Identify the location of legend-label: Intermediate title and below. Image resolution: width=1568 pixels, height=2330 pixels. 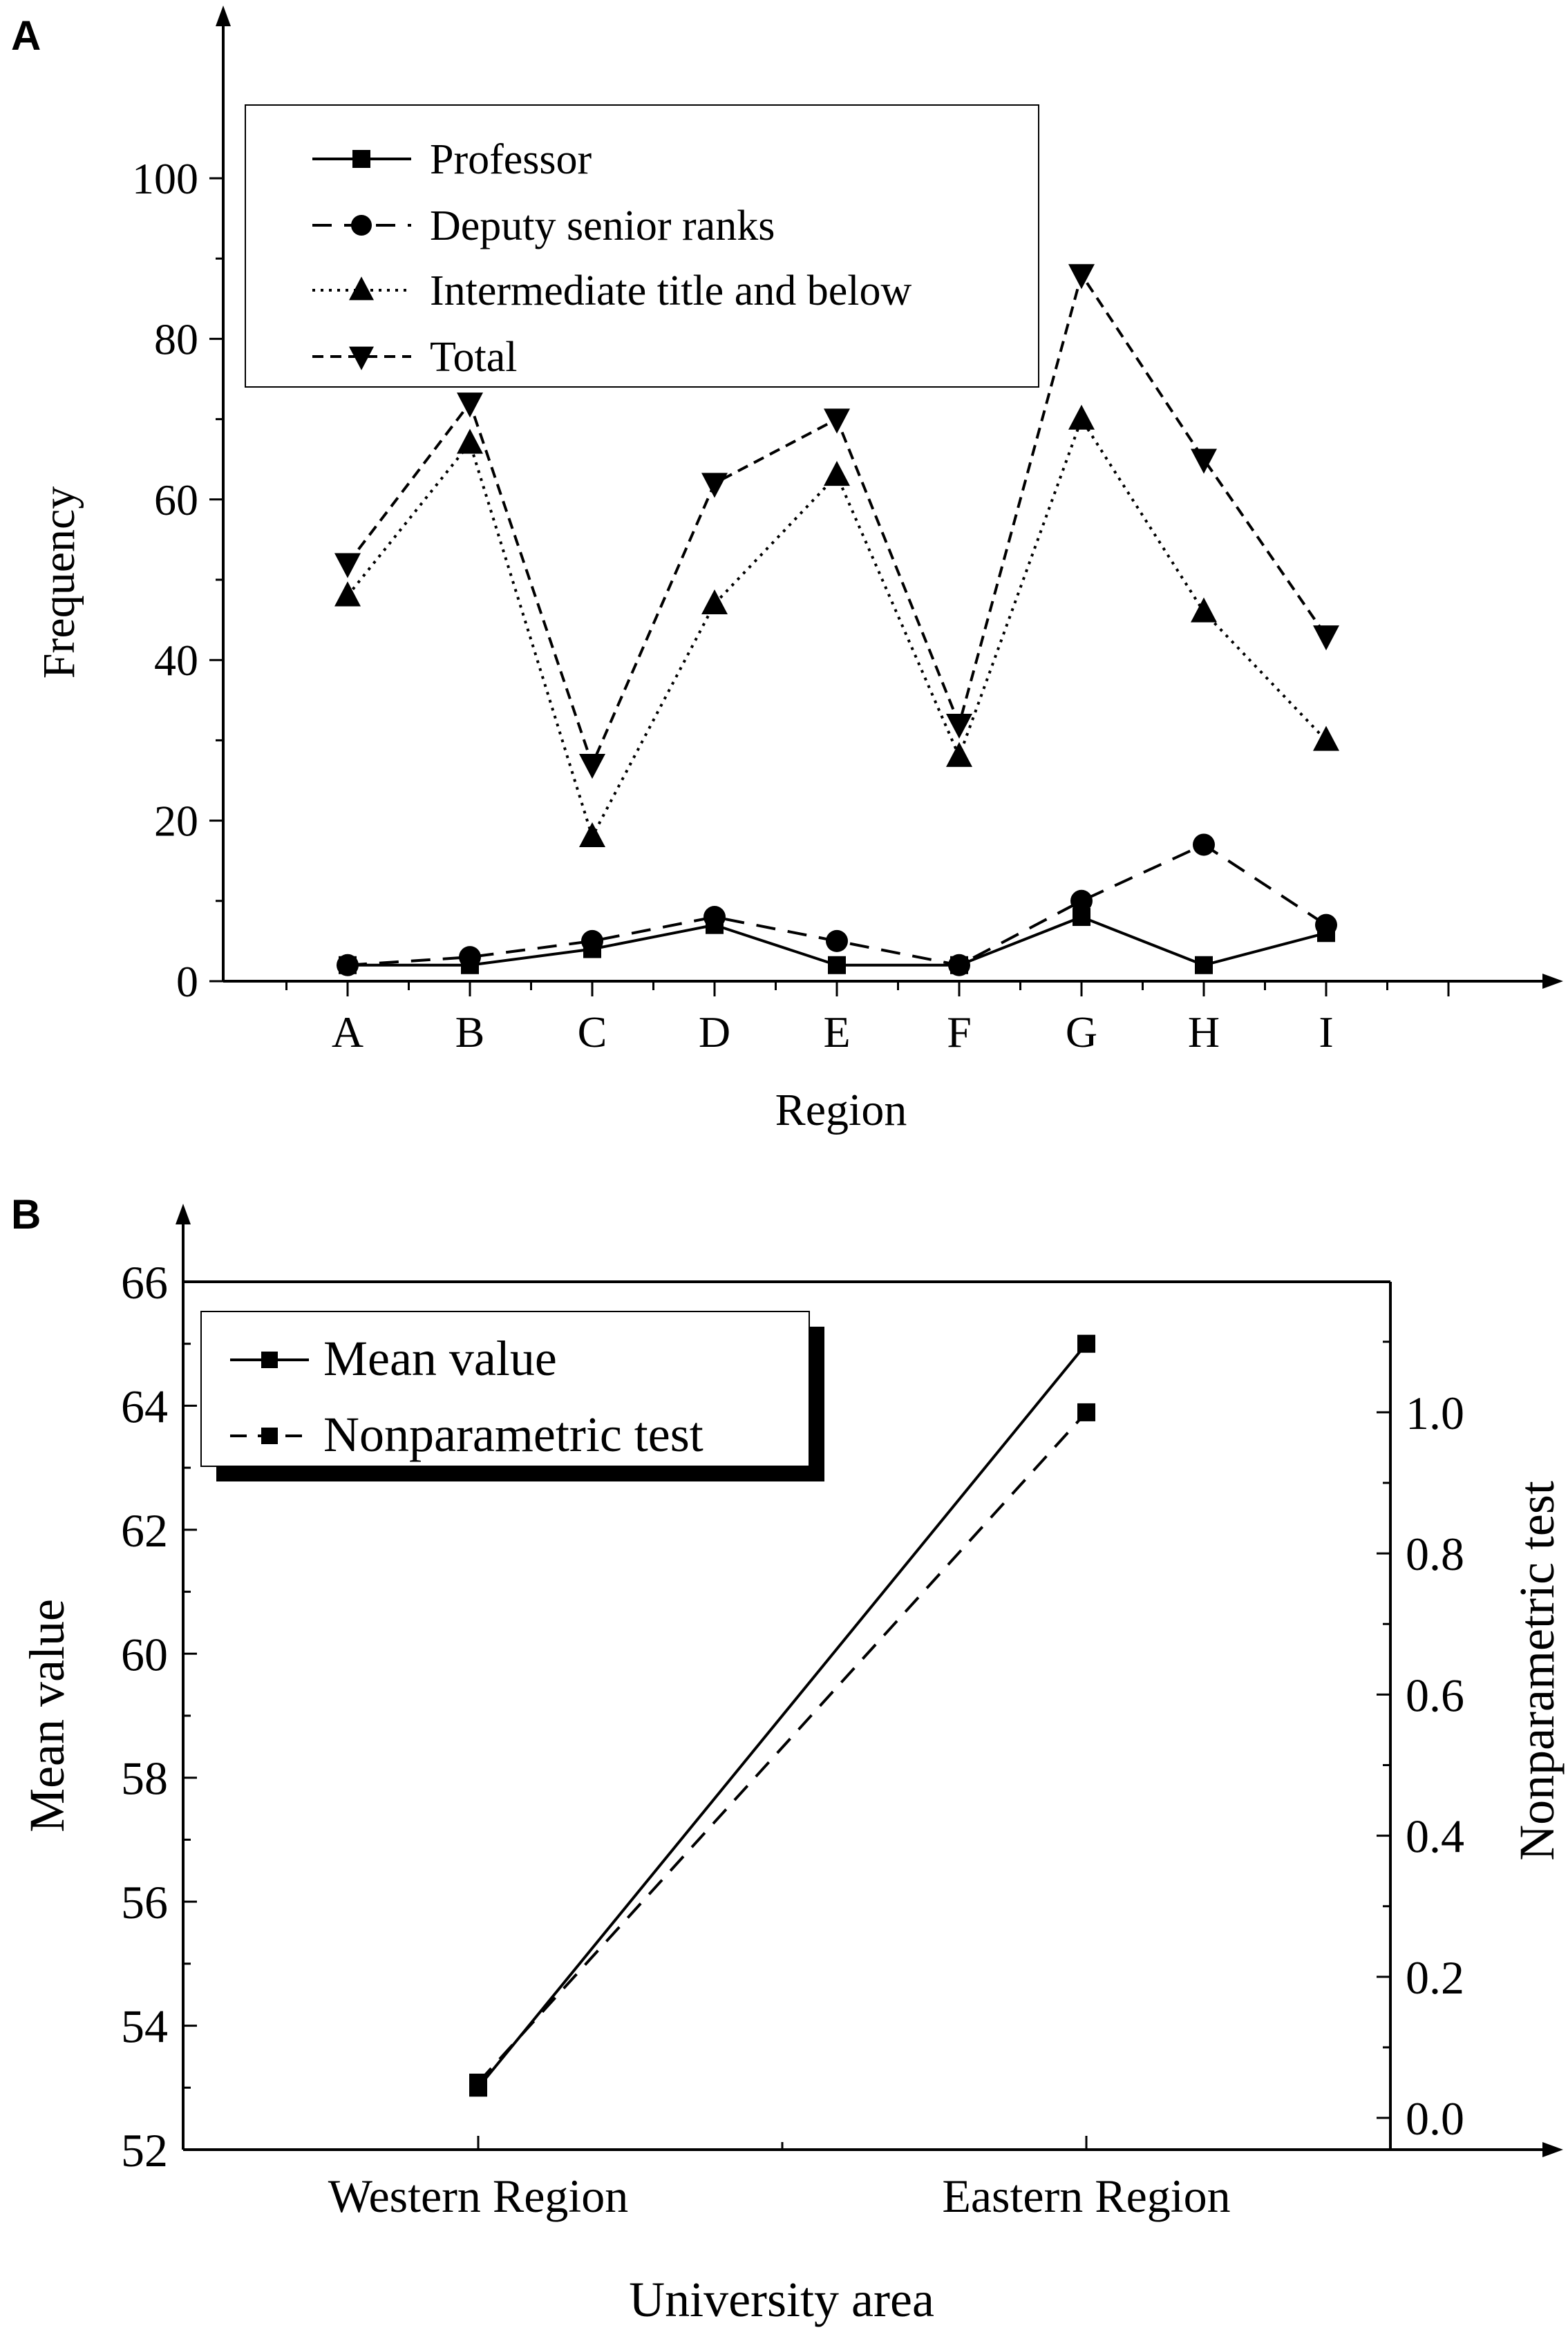
(670, 290).